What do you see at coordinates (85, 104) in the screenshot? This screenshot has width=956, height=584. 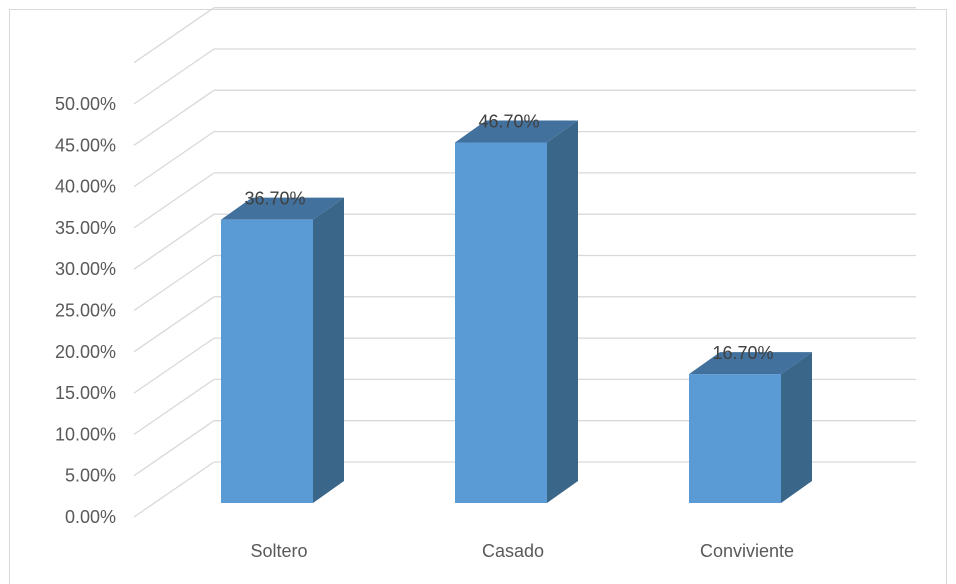 I see `y-tick-label: 50.00%` at bounding box center [85, 104].